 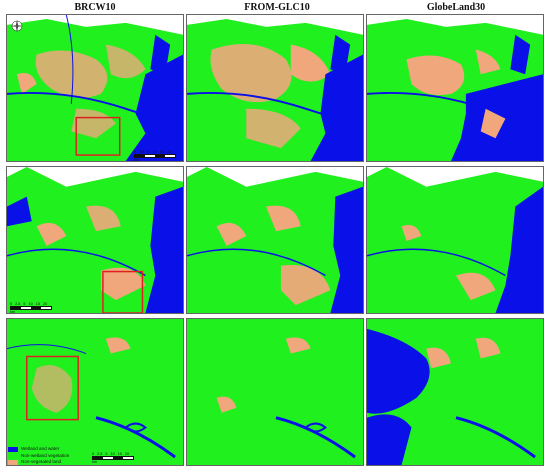 I want to click on column-title-brcw10: BRCW10, so click(x=95, y=7).